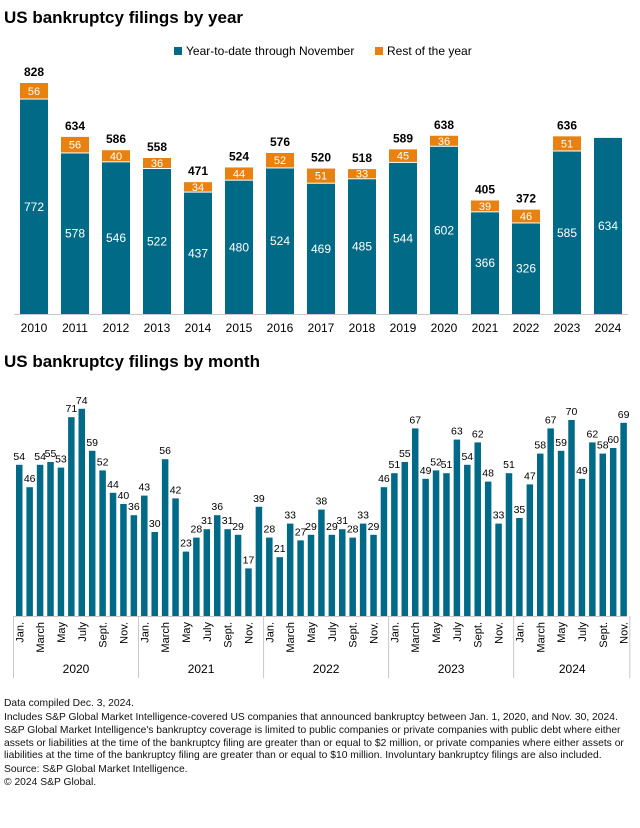 This screenshot has height=828, width=640. What do you see at coordinates (379, 51) in the screenshot?
I see `legend-swatch-rest` at bounding box center [379, 51].